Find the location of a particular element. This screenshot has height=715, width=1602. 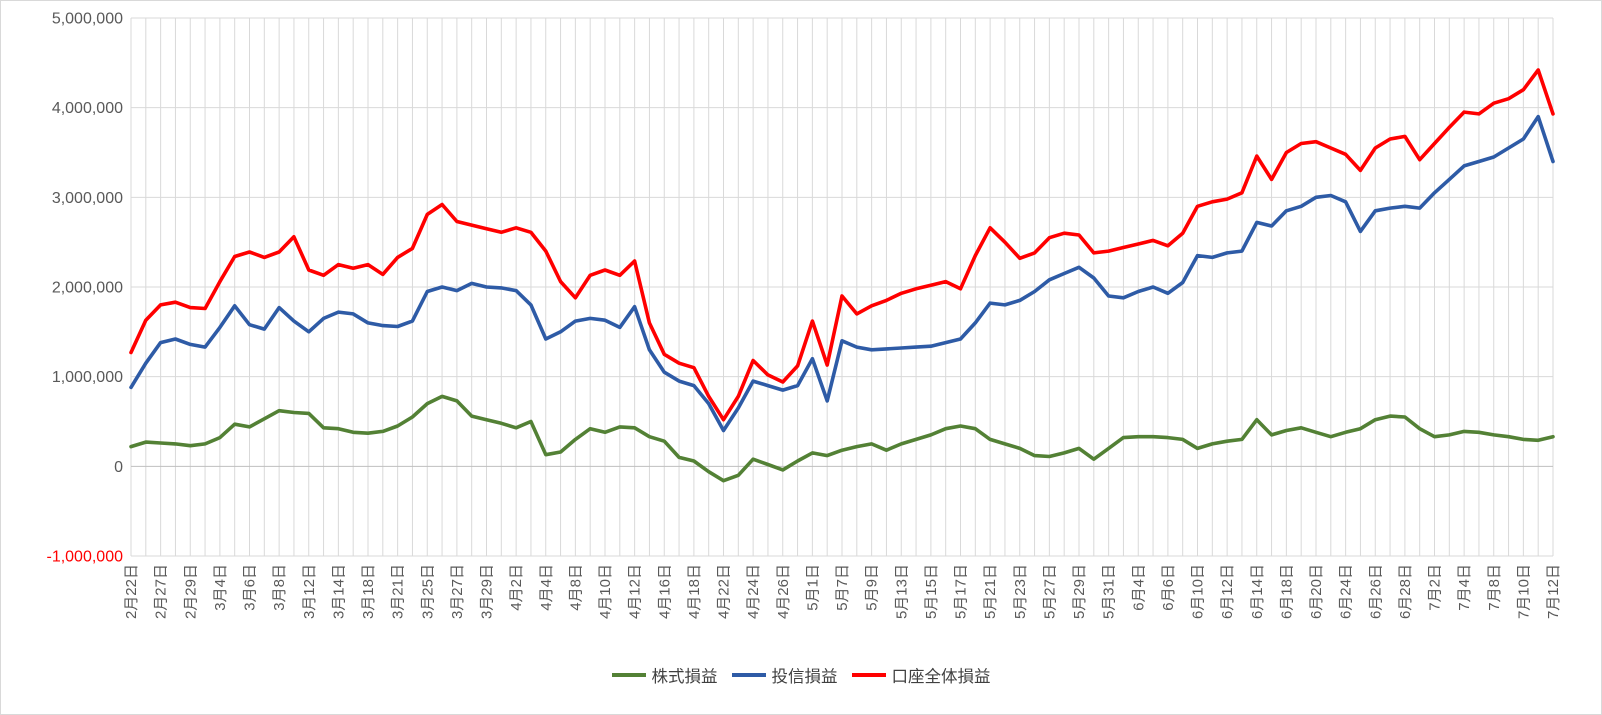

y-axis-tick-label: 3,000,000 is located at coordinates (87, 198).